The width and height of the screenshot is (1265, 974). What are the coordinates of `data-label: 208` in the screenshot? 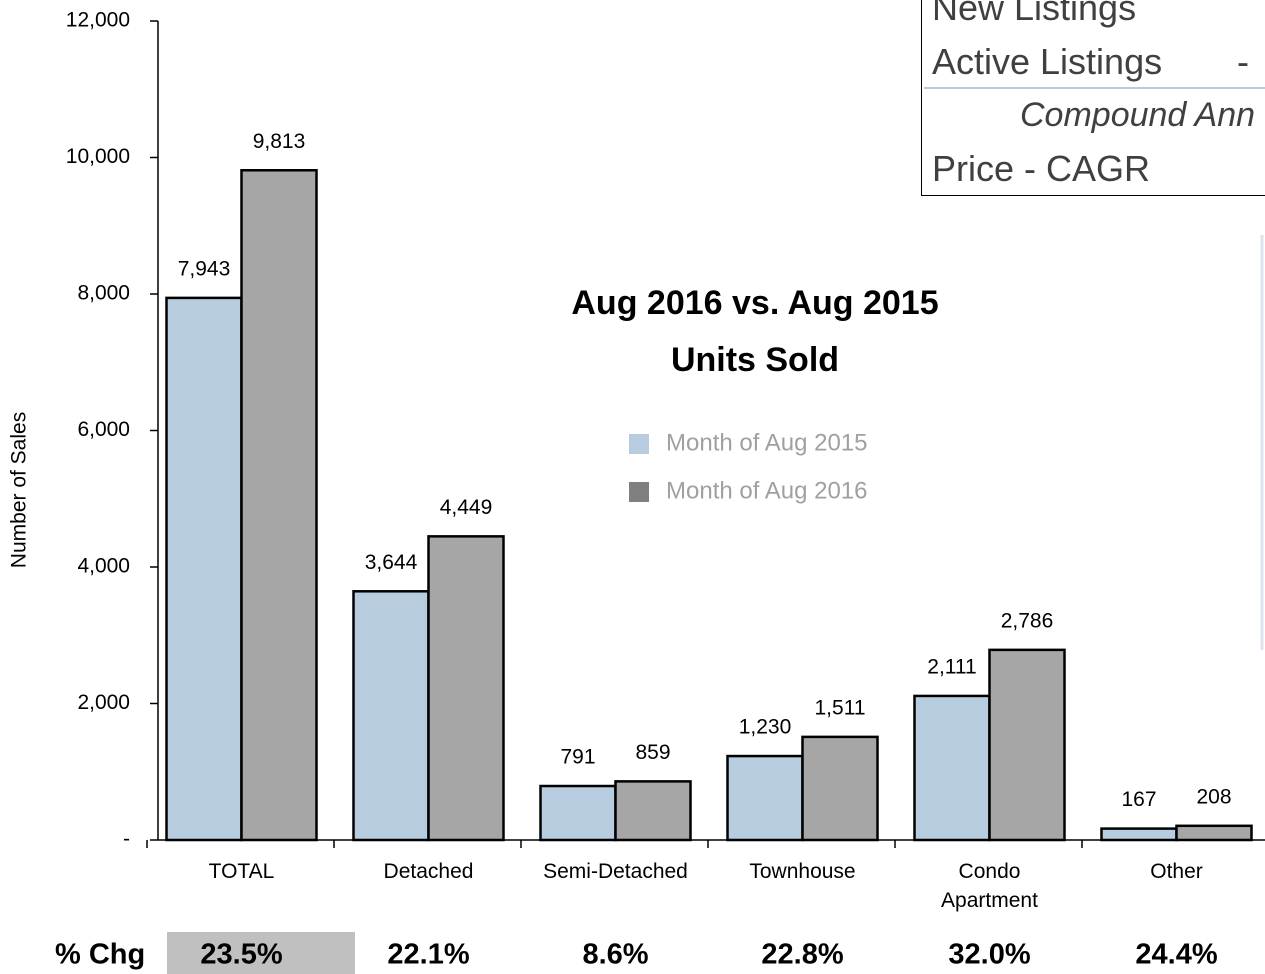 It's located at (1213, 796).